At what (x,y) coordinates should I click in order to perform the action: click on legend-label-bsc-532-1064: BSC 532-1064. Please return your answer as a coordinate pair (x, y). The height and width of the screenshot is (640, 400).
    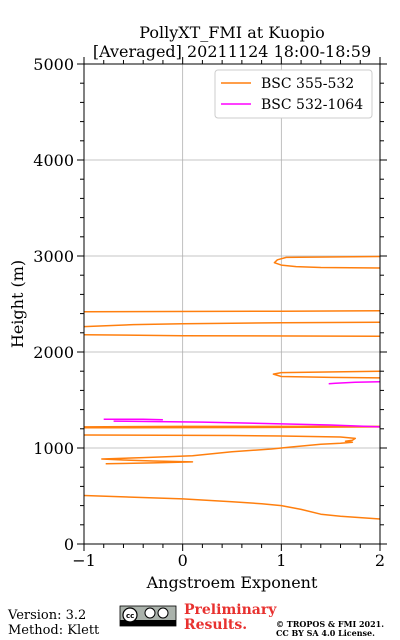
    Looking at the image, I should click on (312, 105).